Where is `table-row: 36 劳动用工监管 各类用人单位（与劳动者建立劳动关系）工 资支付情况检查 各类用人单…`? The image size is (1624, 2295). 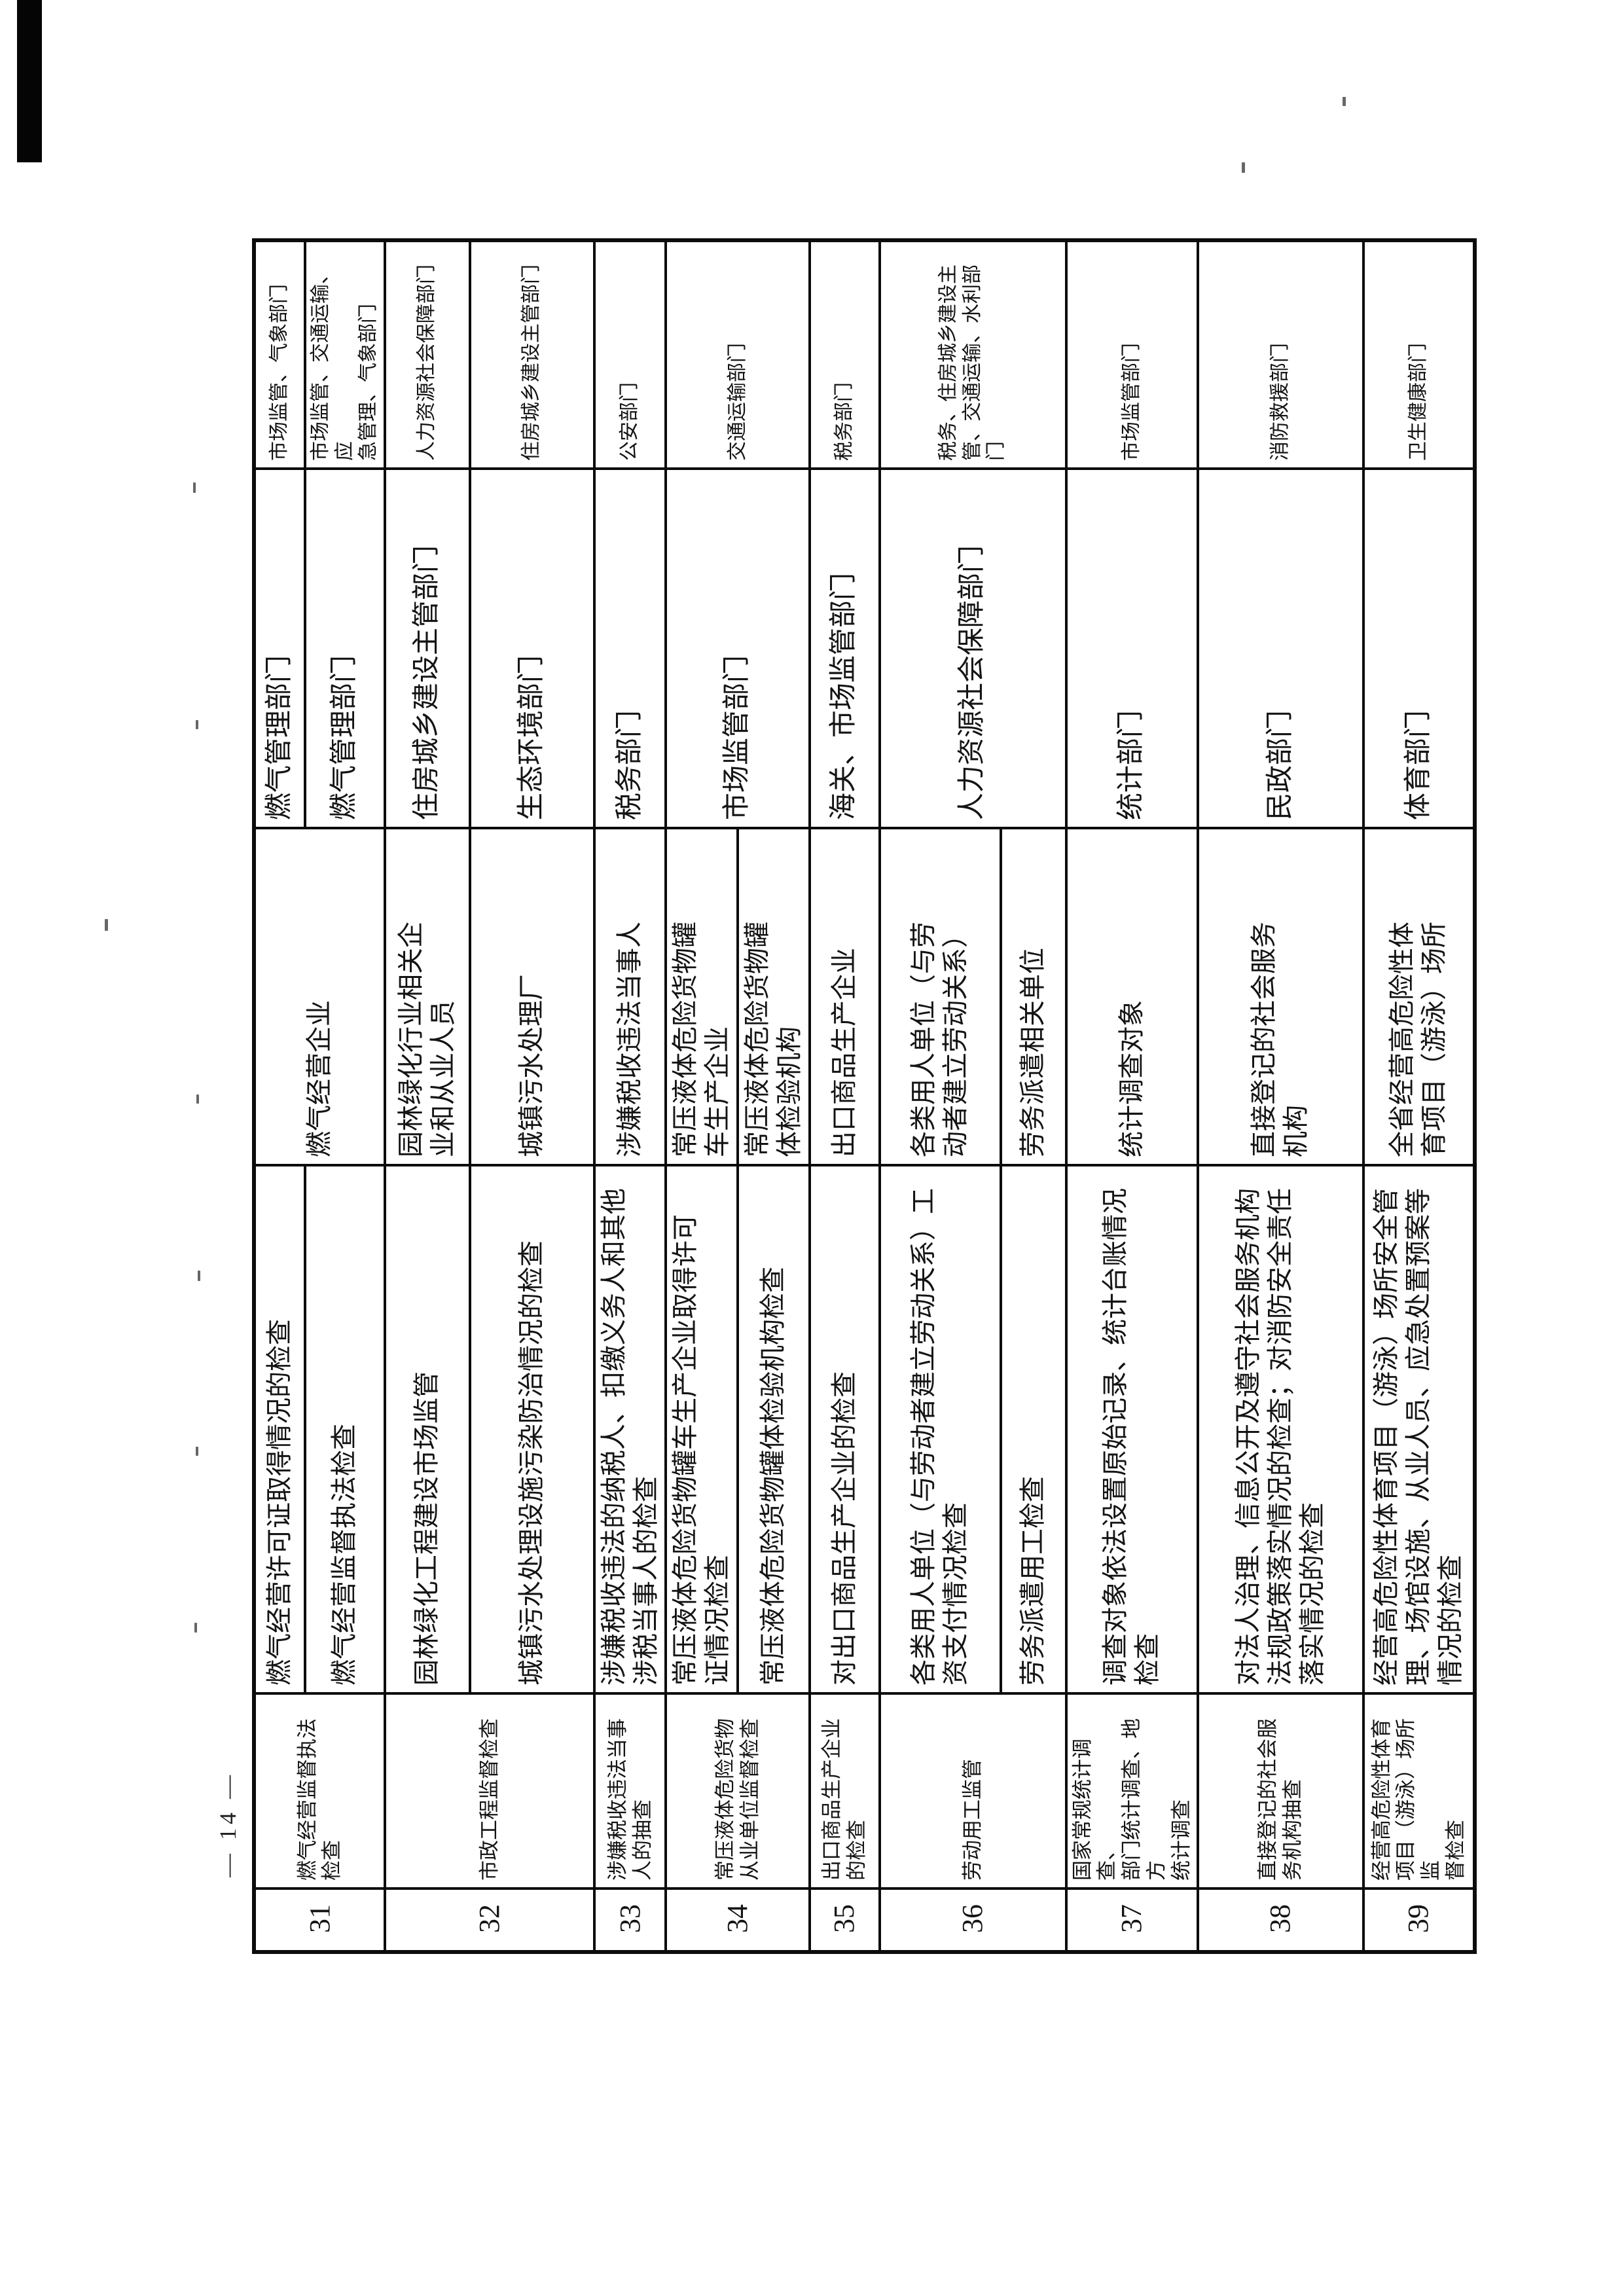
table-row: 36 劳动用工监管 各类用人单位（与劳动者建立劳动关系）工 资支付情况检查 各类用人单… is located at coordinates (972, 1096).